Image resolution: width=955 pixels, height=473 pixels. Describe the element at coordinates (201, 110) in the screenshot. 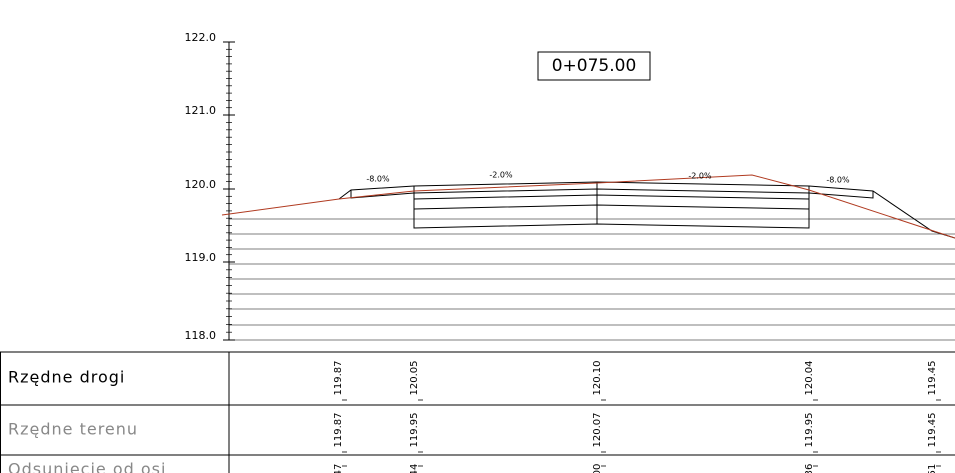

I see `axis-tick-label: 121.0` at that location.